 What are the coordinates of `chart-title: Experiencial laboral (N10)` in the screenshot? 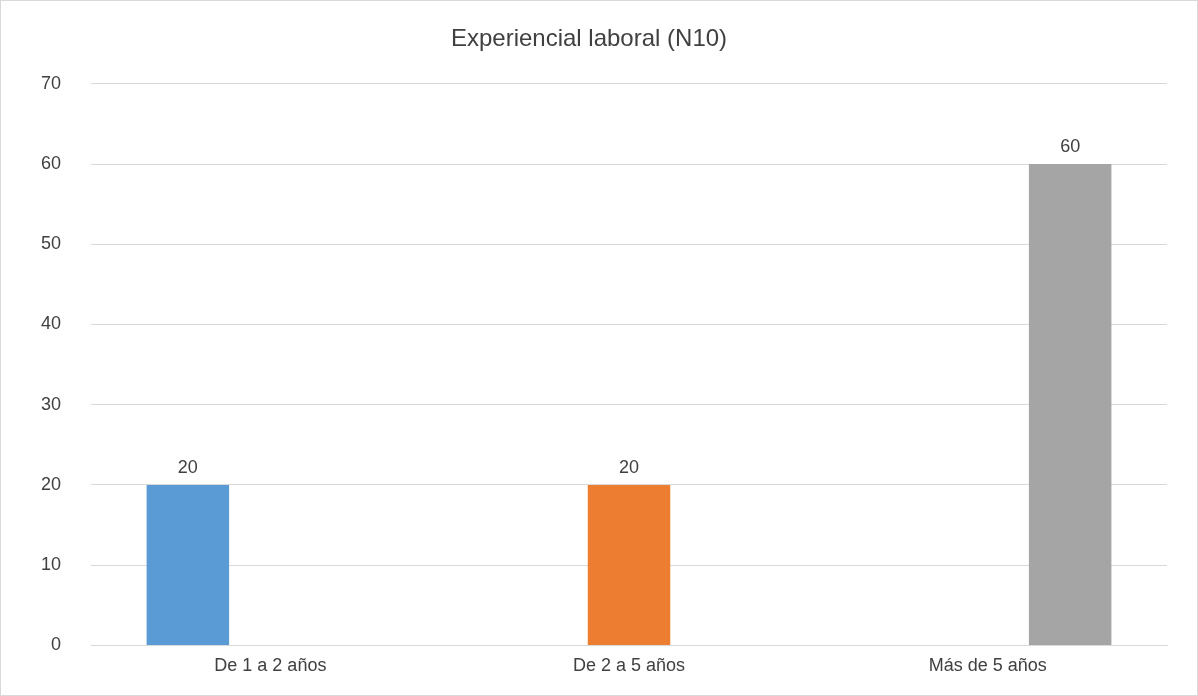 It's located at (589, 38).